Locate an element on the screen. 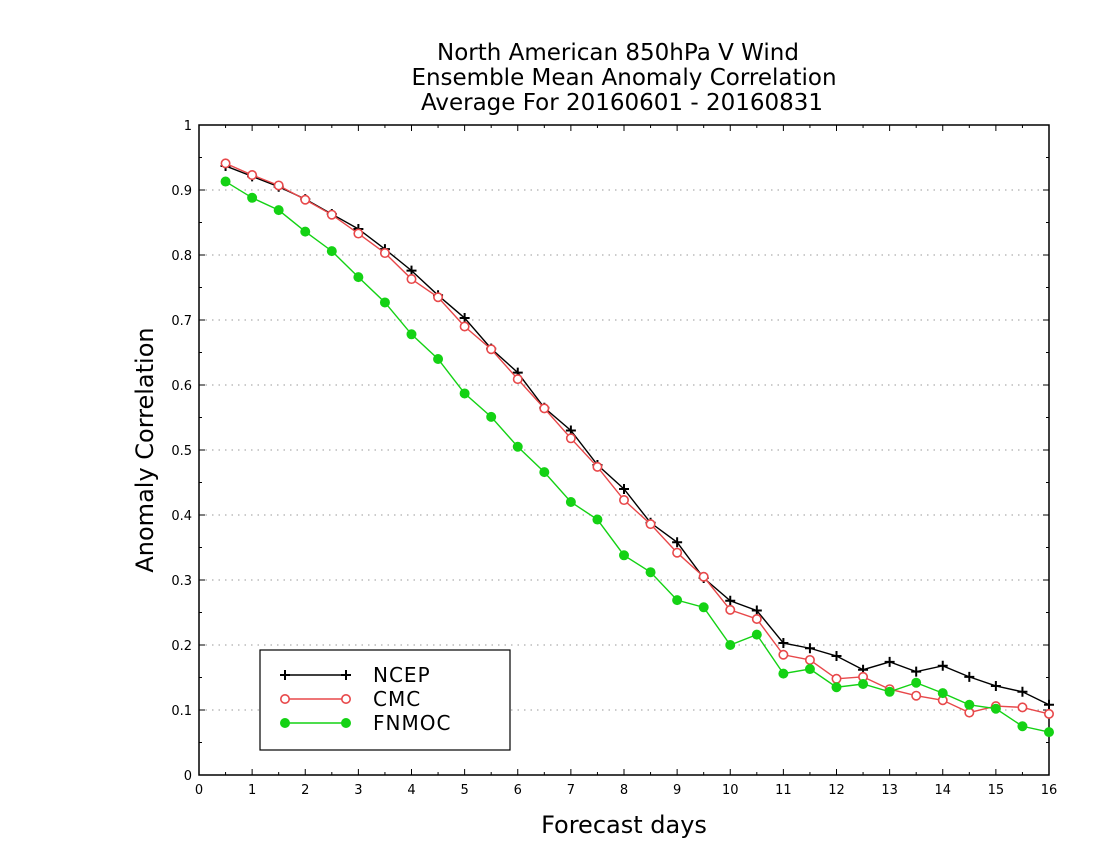  legend-marker-start-ncep is located at coordinates (285, 675).